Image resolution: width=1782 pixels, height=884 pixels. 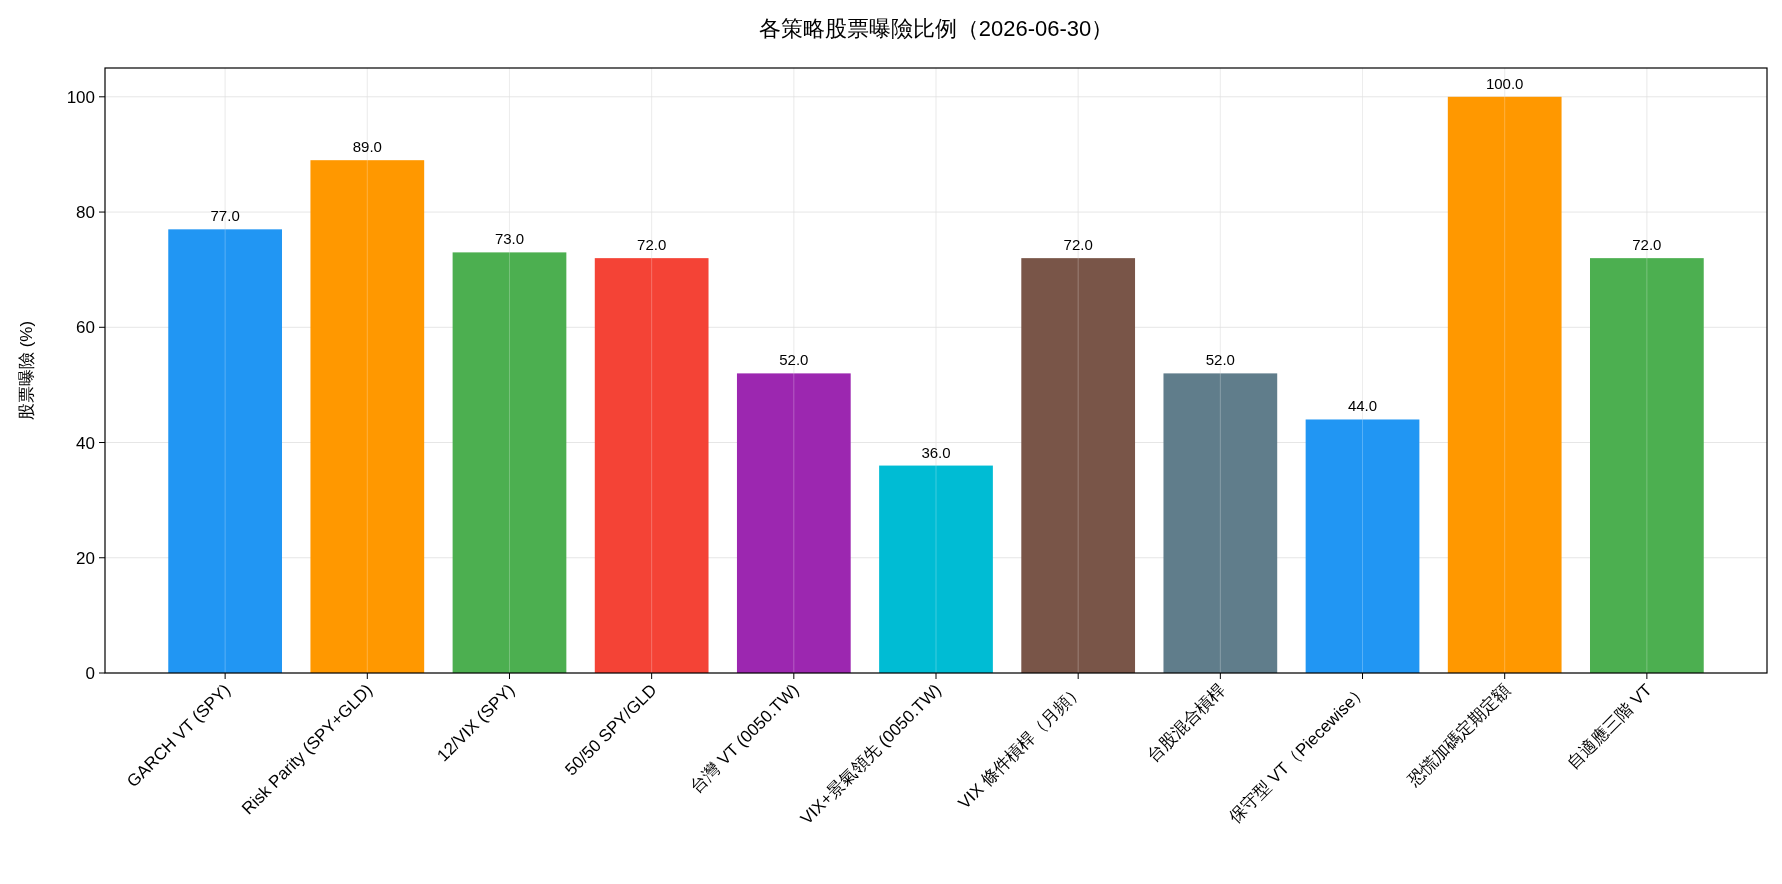 I want to click on y-axis-title: 股票曝險 (%), so click(x=26, y=370).